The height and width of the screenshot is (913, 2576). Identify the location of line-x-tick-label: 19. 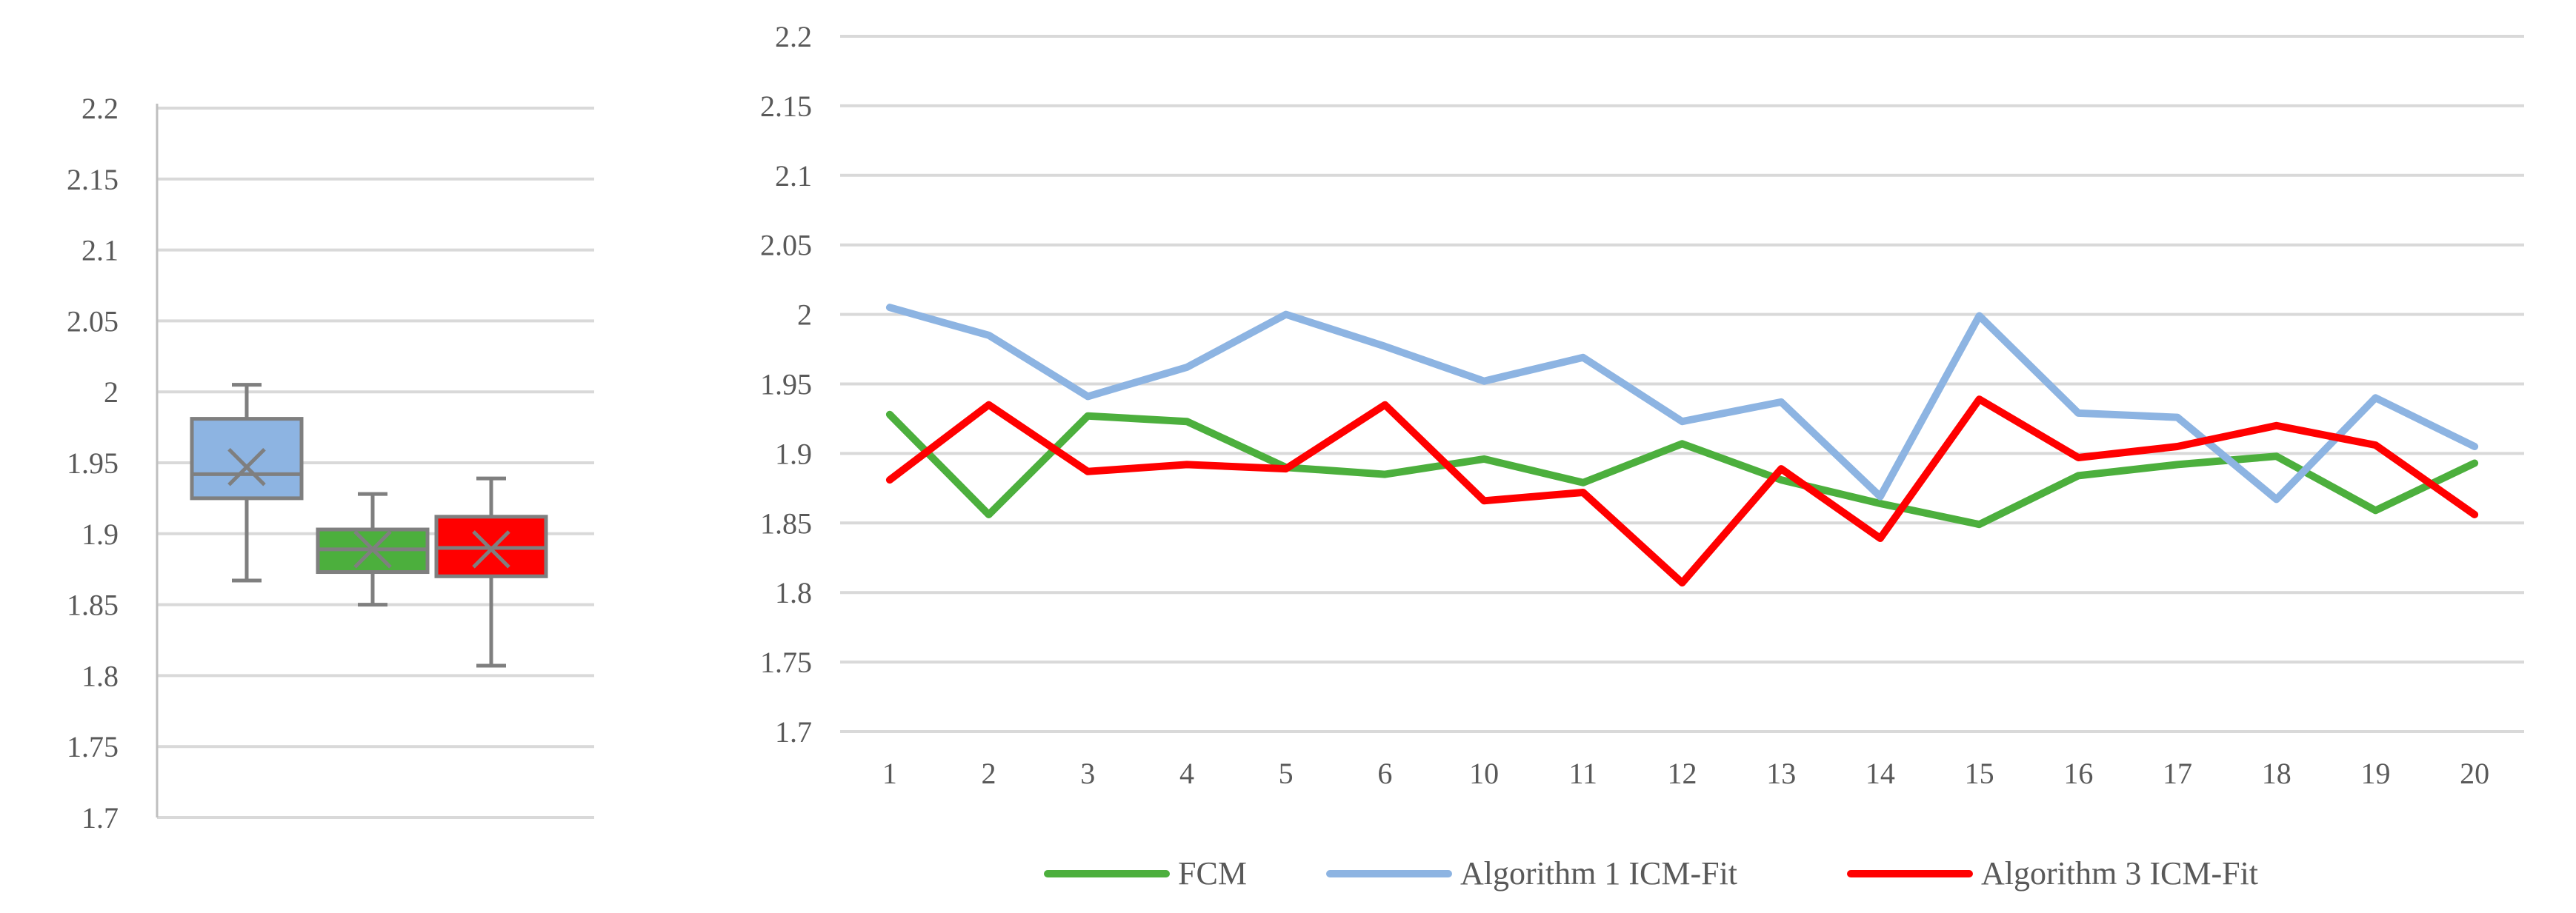
(2375, 773).